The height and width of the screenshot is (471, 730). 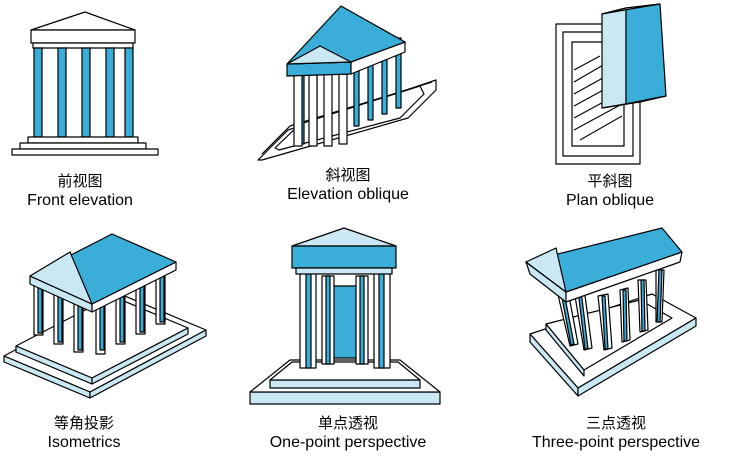 What do you see at coordinates (84, 442) in the screenshot?
I see `caption-en: Isometrics` at bounding box center [84, 442].